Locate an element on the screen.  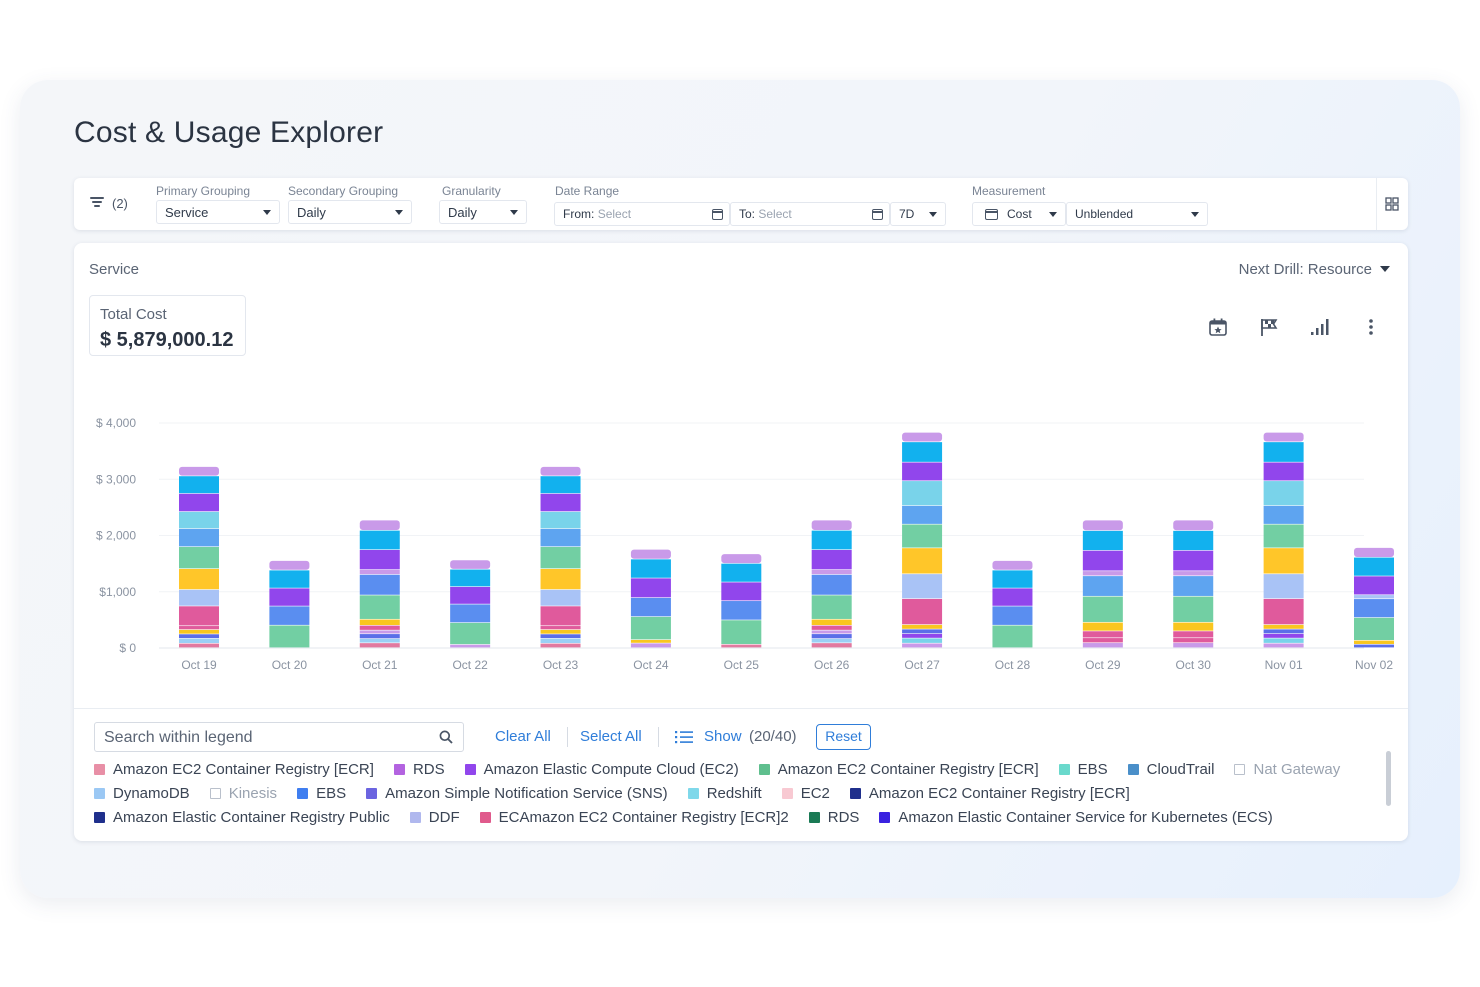
legend-scrollbar is located at coordinates (1388, 778).